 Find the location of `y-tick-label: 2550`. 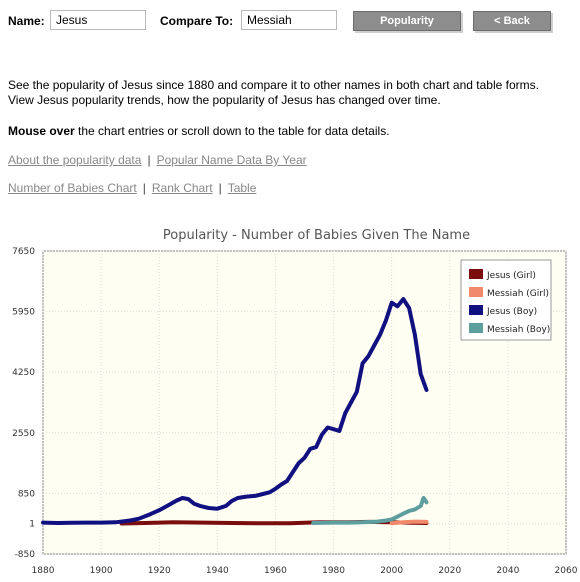

y-tick-label: 2550 is located at coordinates (23, 434).